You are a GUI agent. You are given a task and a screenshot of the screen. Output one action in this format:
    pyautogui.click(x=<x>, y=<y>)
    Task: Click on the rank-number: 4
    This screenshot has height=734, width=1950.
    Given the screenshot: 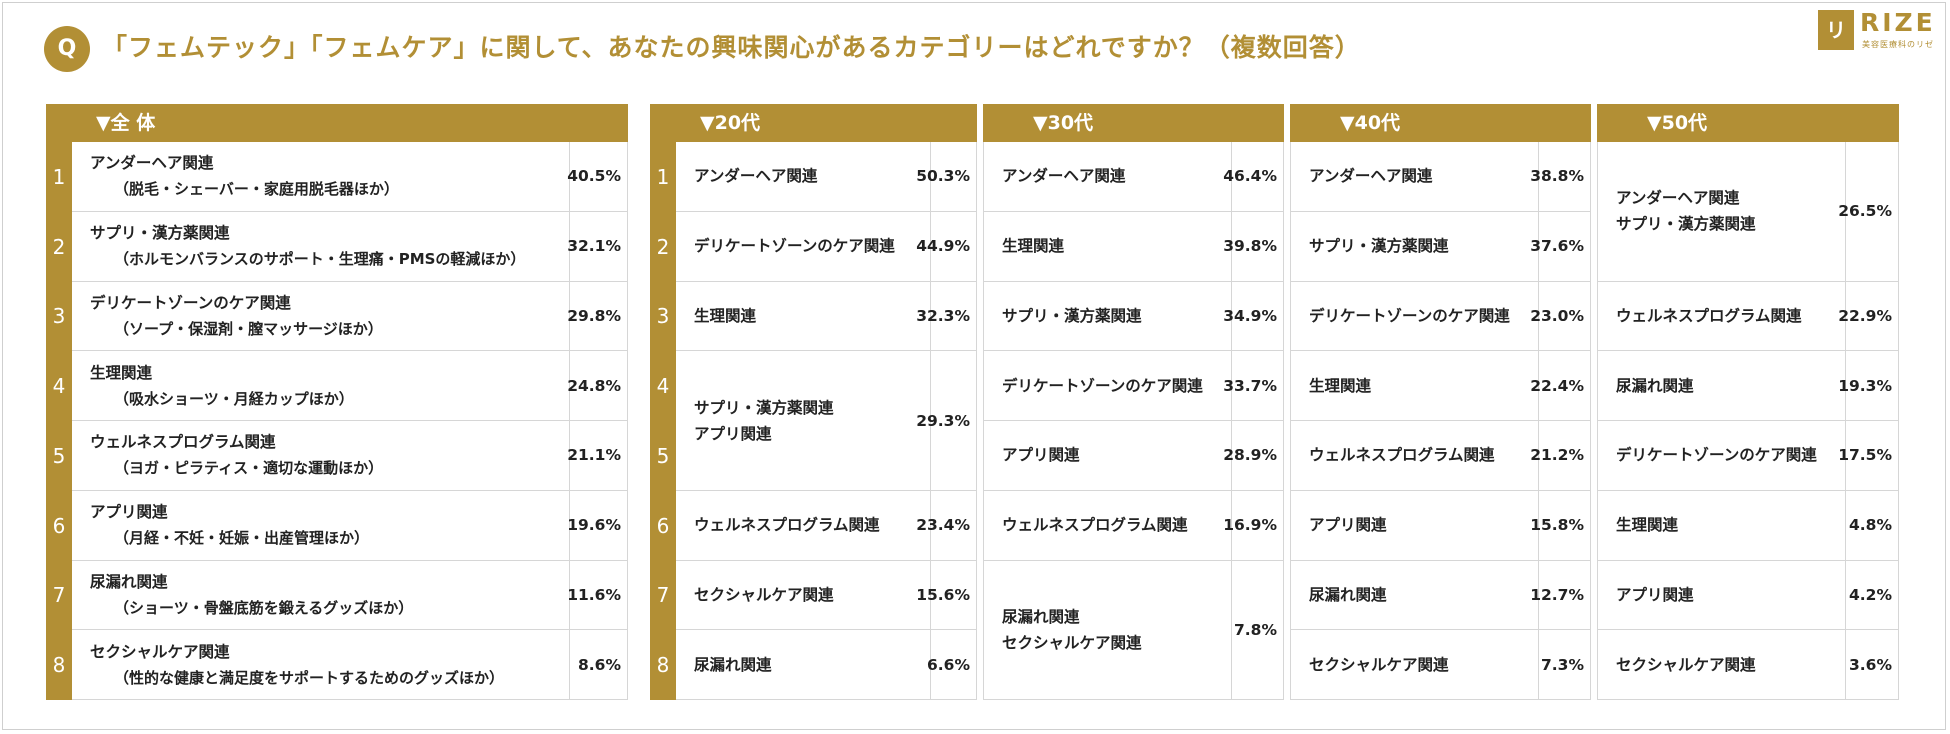 What is the action you would take?
    pyautogui.click(x=663, y=386)
    